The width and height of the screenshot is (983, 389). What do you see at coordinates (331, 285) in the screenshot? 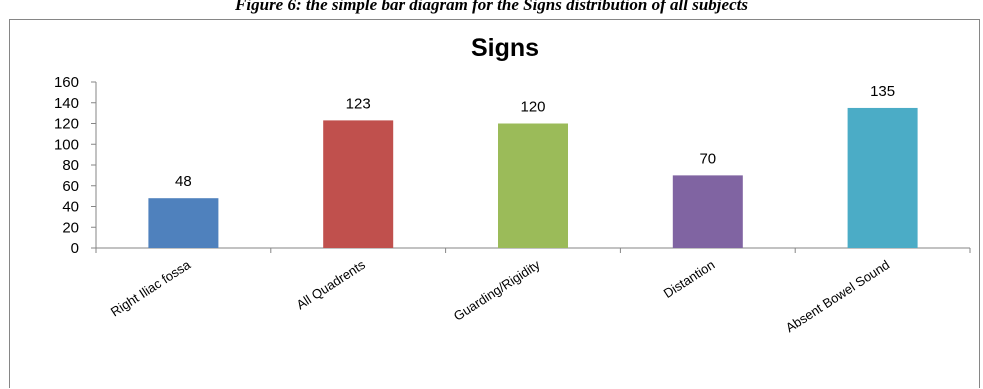
I see `x-tick-label: All Quadrents` at bounding box center [331, 285].